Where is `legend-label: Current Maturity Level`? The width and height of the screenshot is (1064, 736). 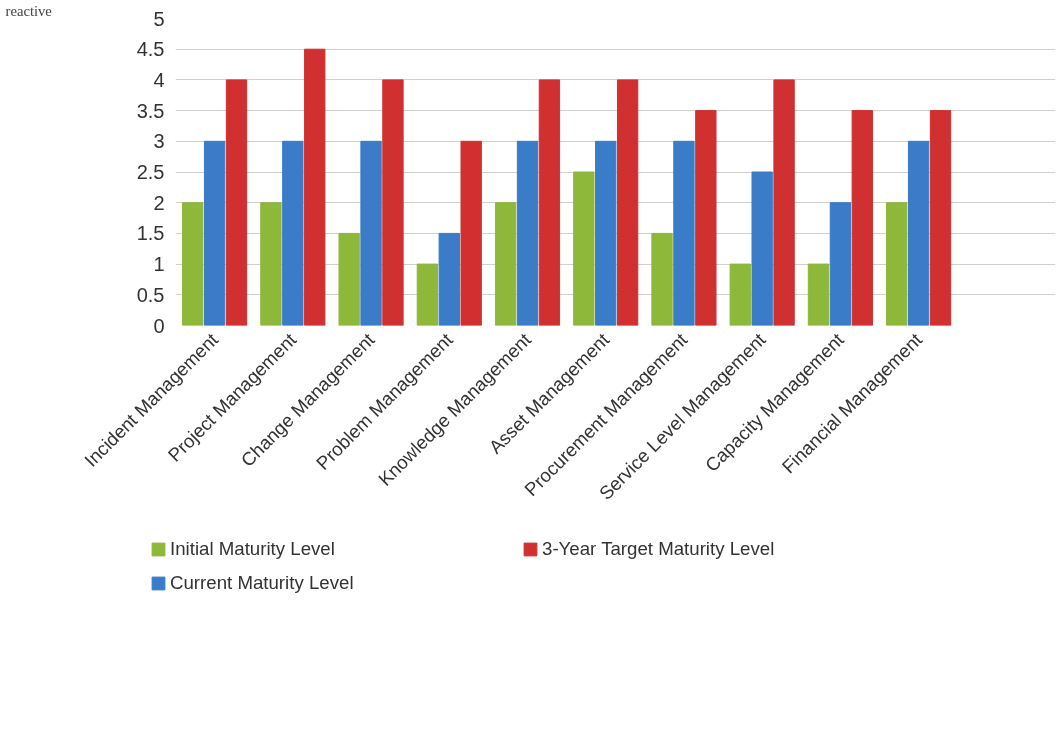 legend-label: Current Maturity Level is located at coordinates (262, 583).